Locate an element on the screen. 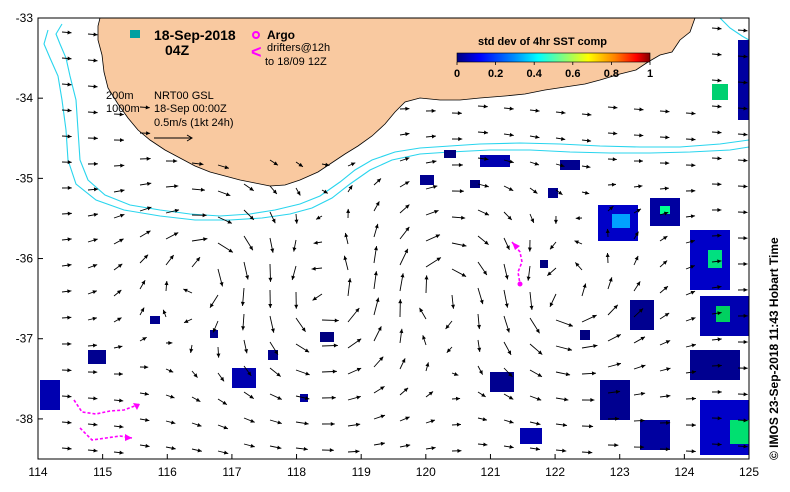  contour-1000m-label: 1000m is located at coordinates (123, 109).